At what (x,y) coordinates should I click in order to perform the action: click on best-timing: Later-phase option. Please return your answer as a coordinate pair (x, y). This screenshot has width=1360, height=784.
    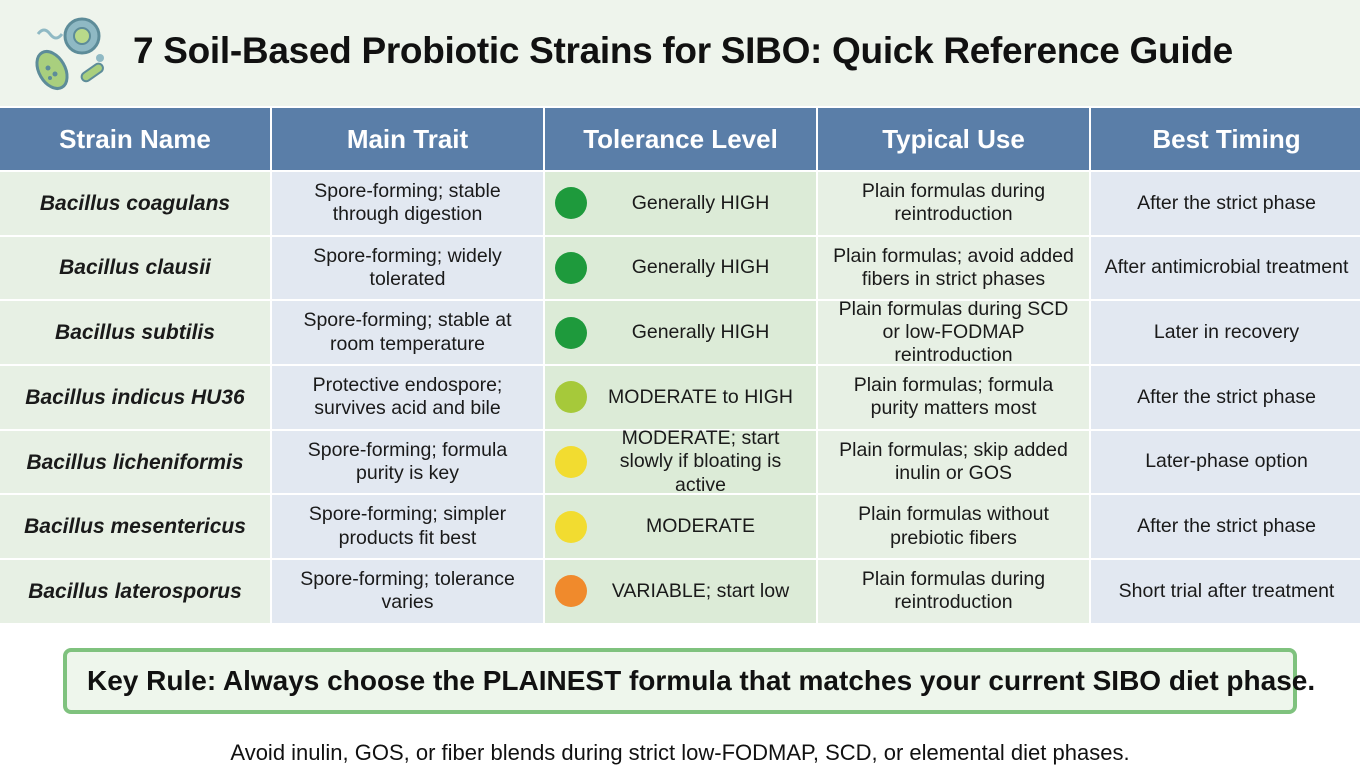
    Looking at the image, I should click on (1225, 462).